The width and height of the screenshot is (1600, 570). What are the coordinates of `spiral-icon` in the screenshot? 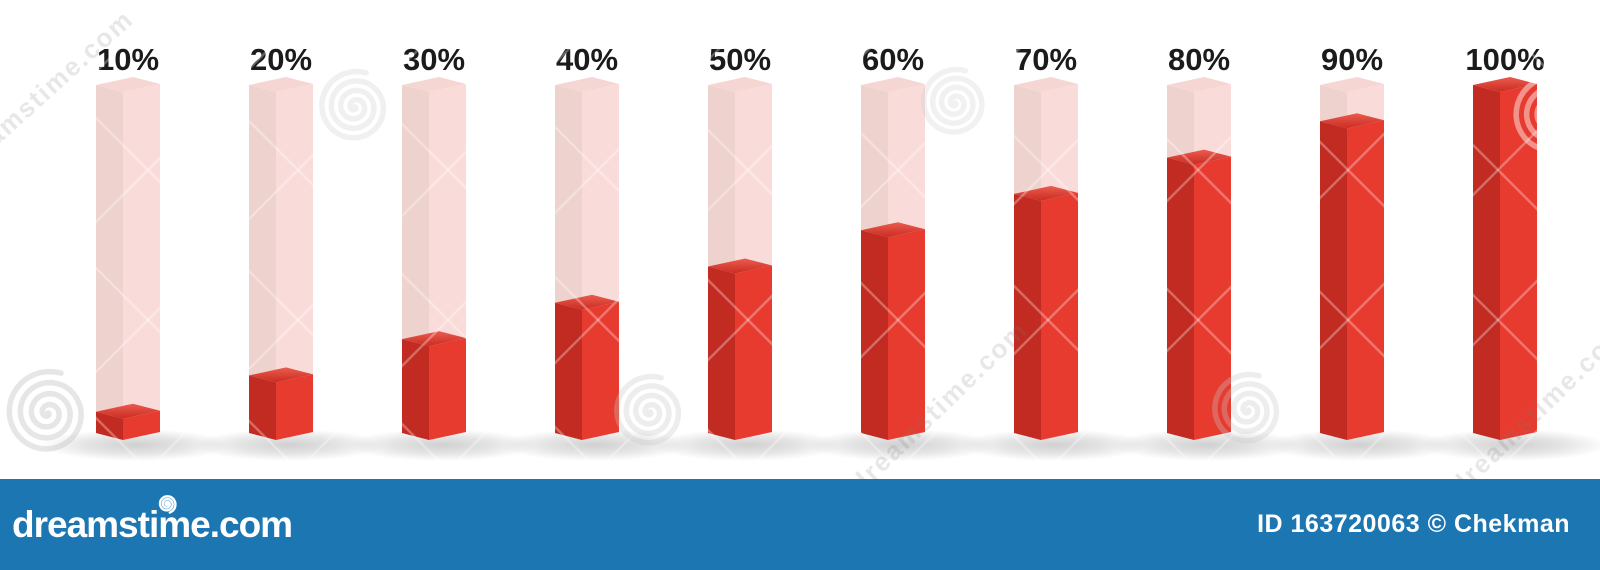 It's located at (167, 504).